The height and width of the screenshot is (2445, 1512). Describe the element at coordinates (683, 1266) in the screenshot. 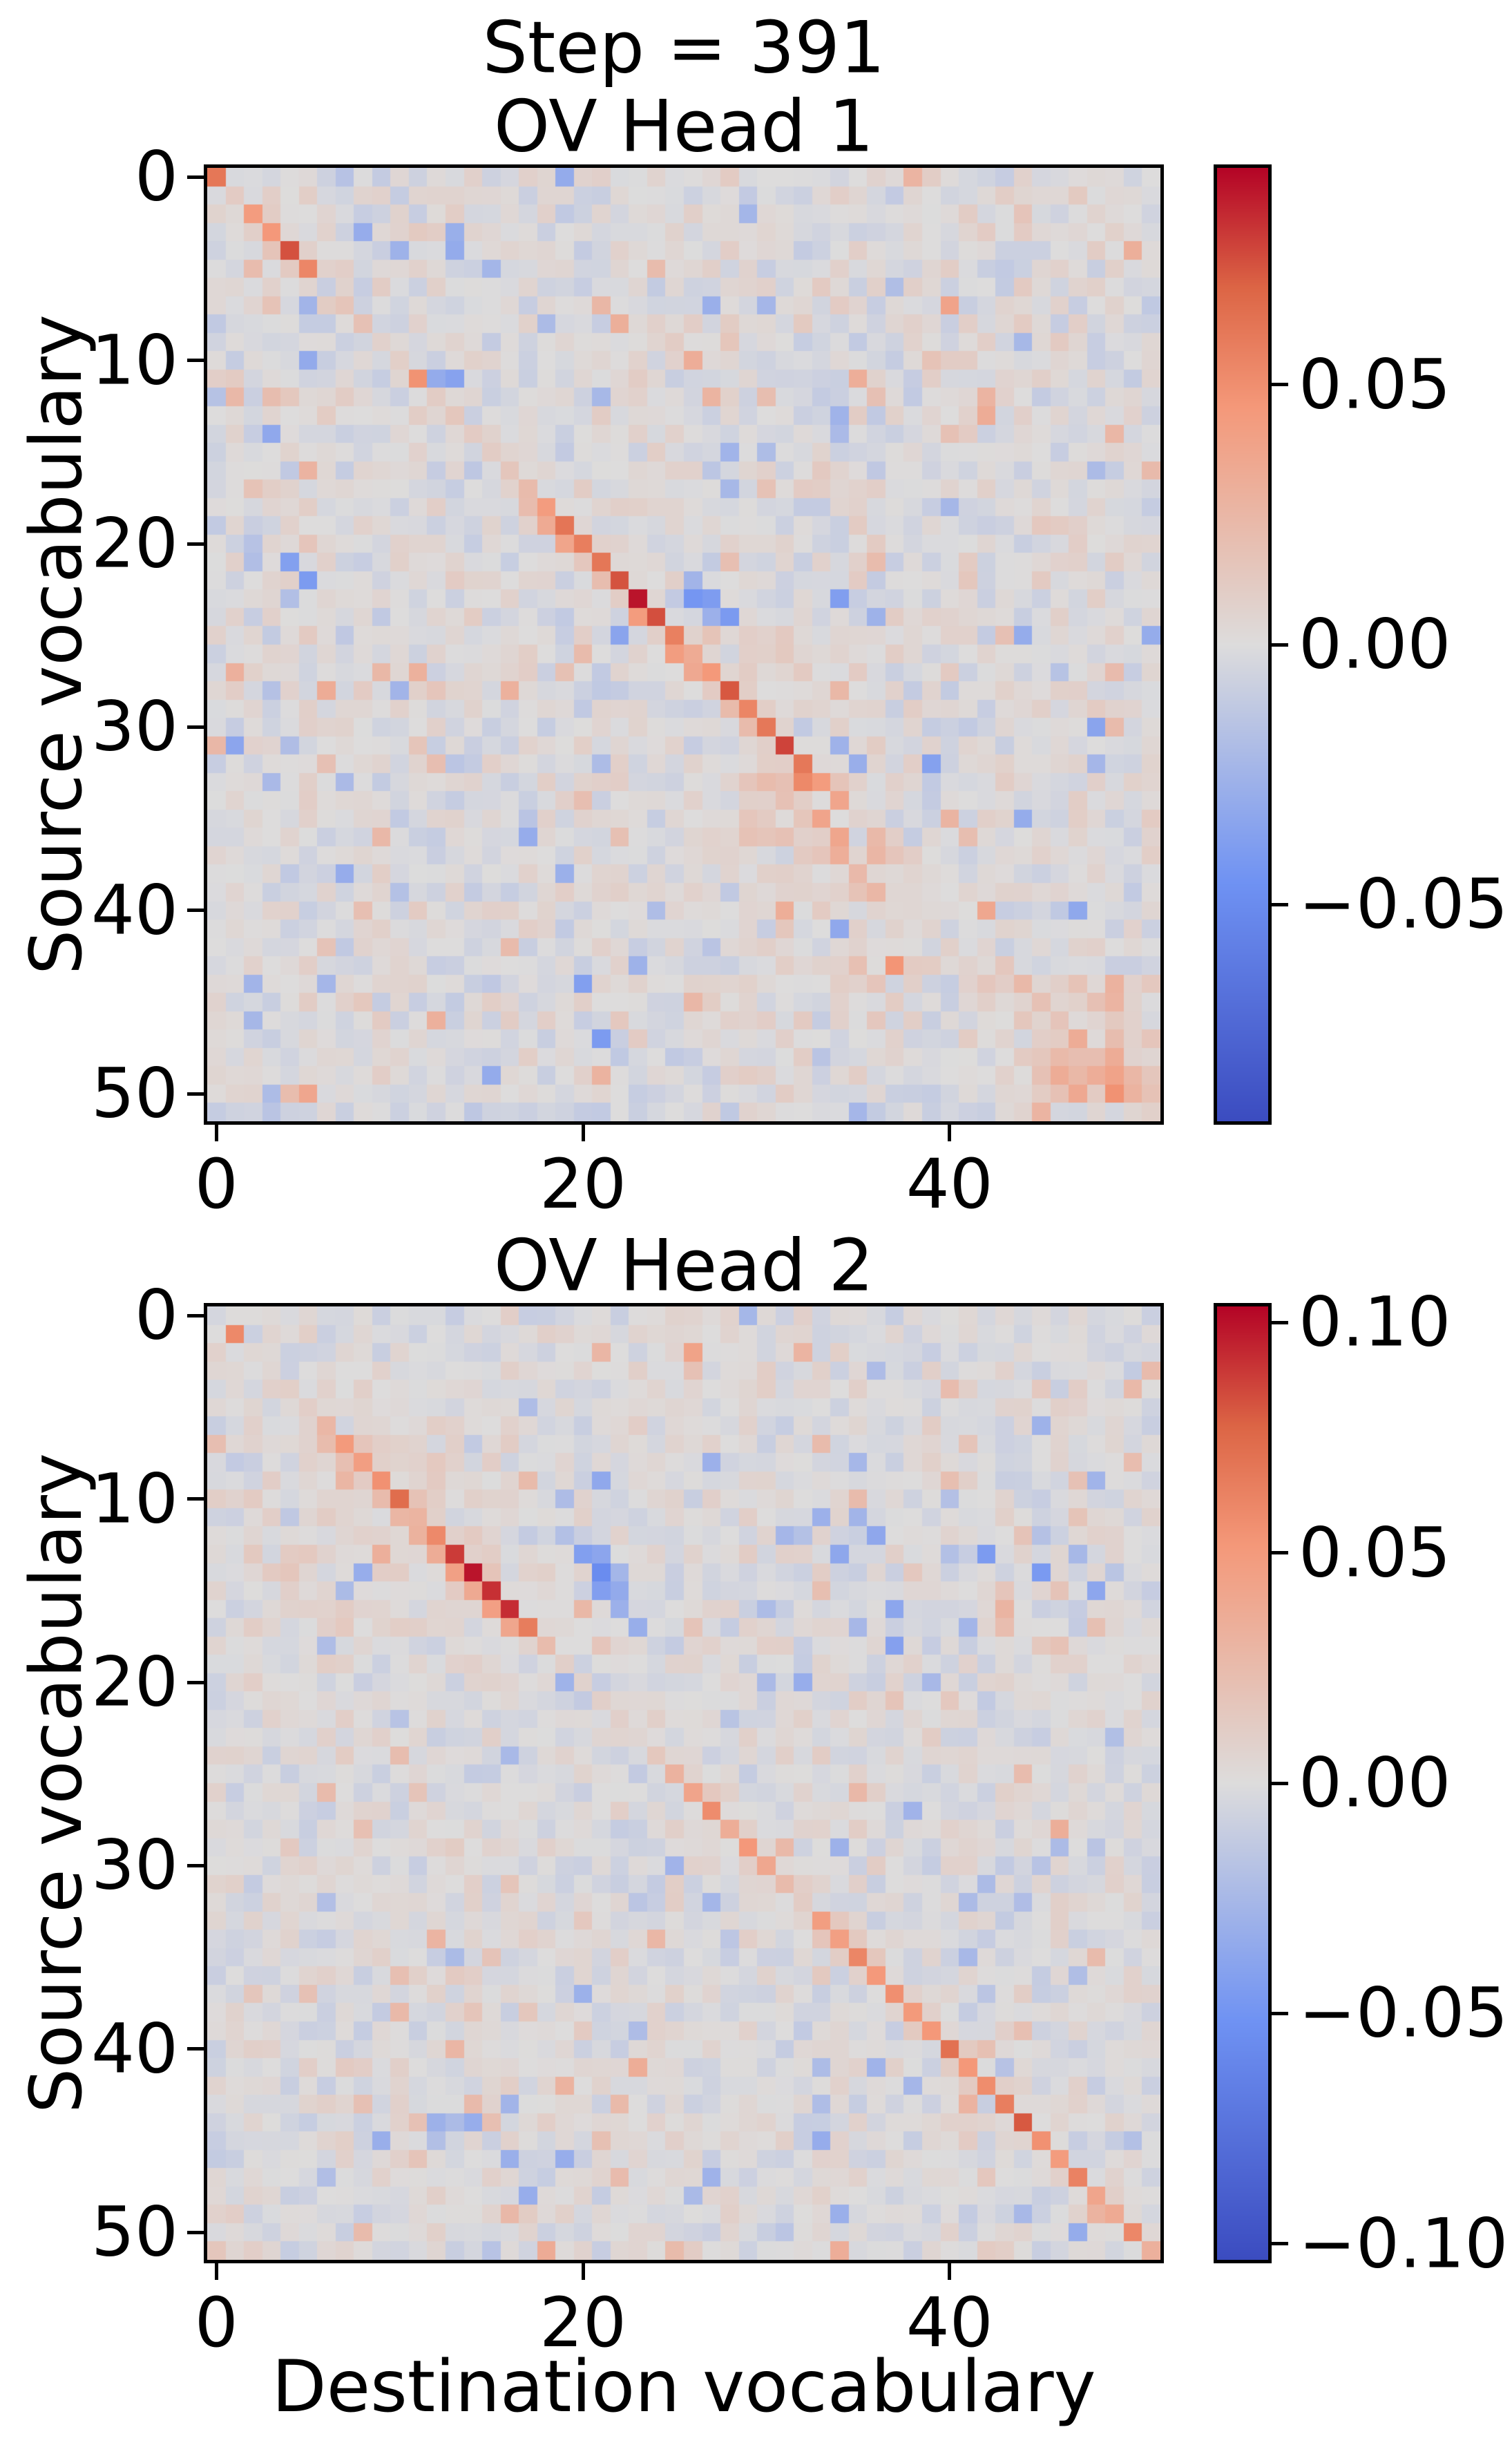

I see `panel2-title: OV Head 2` at that location.